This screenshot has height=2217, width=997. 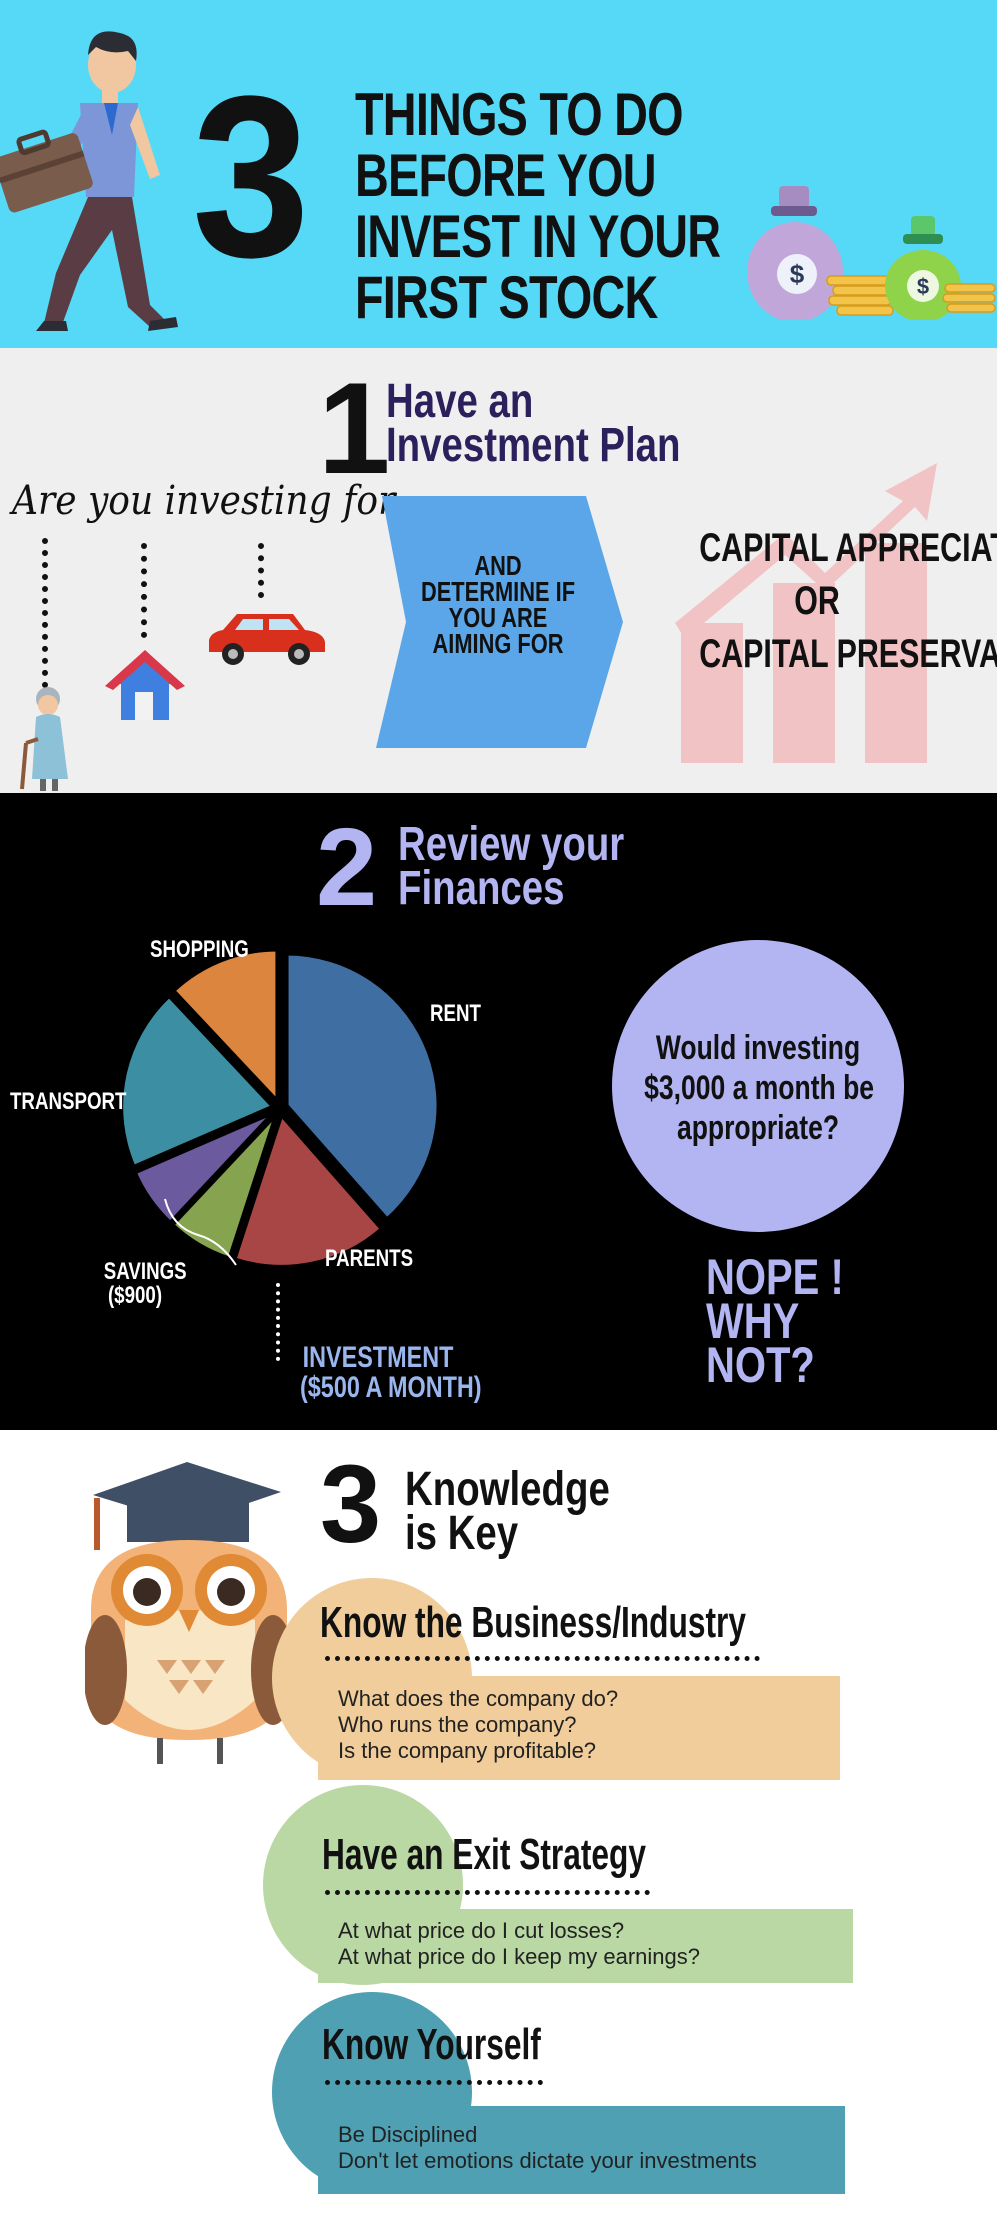 I want to click on chevron-arrow-shape, so click(x=499, y=622).